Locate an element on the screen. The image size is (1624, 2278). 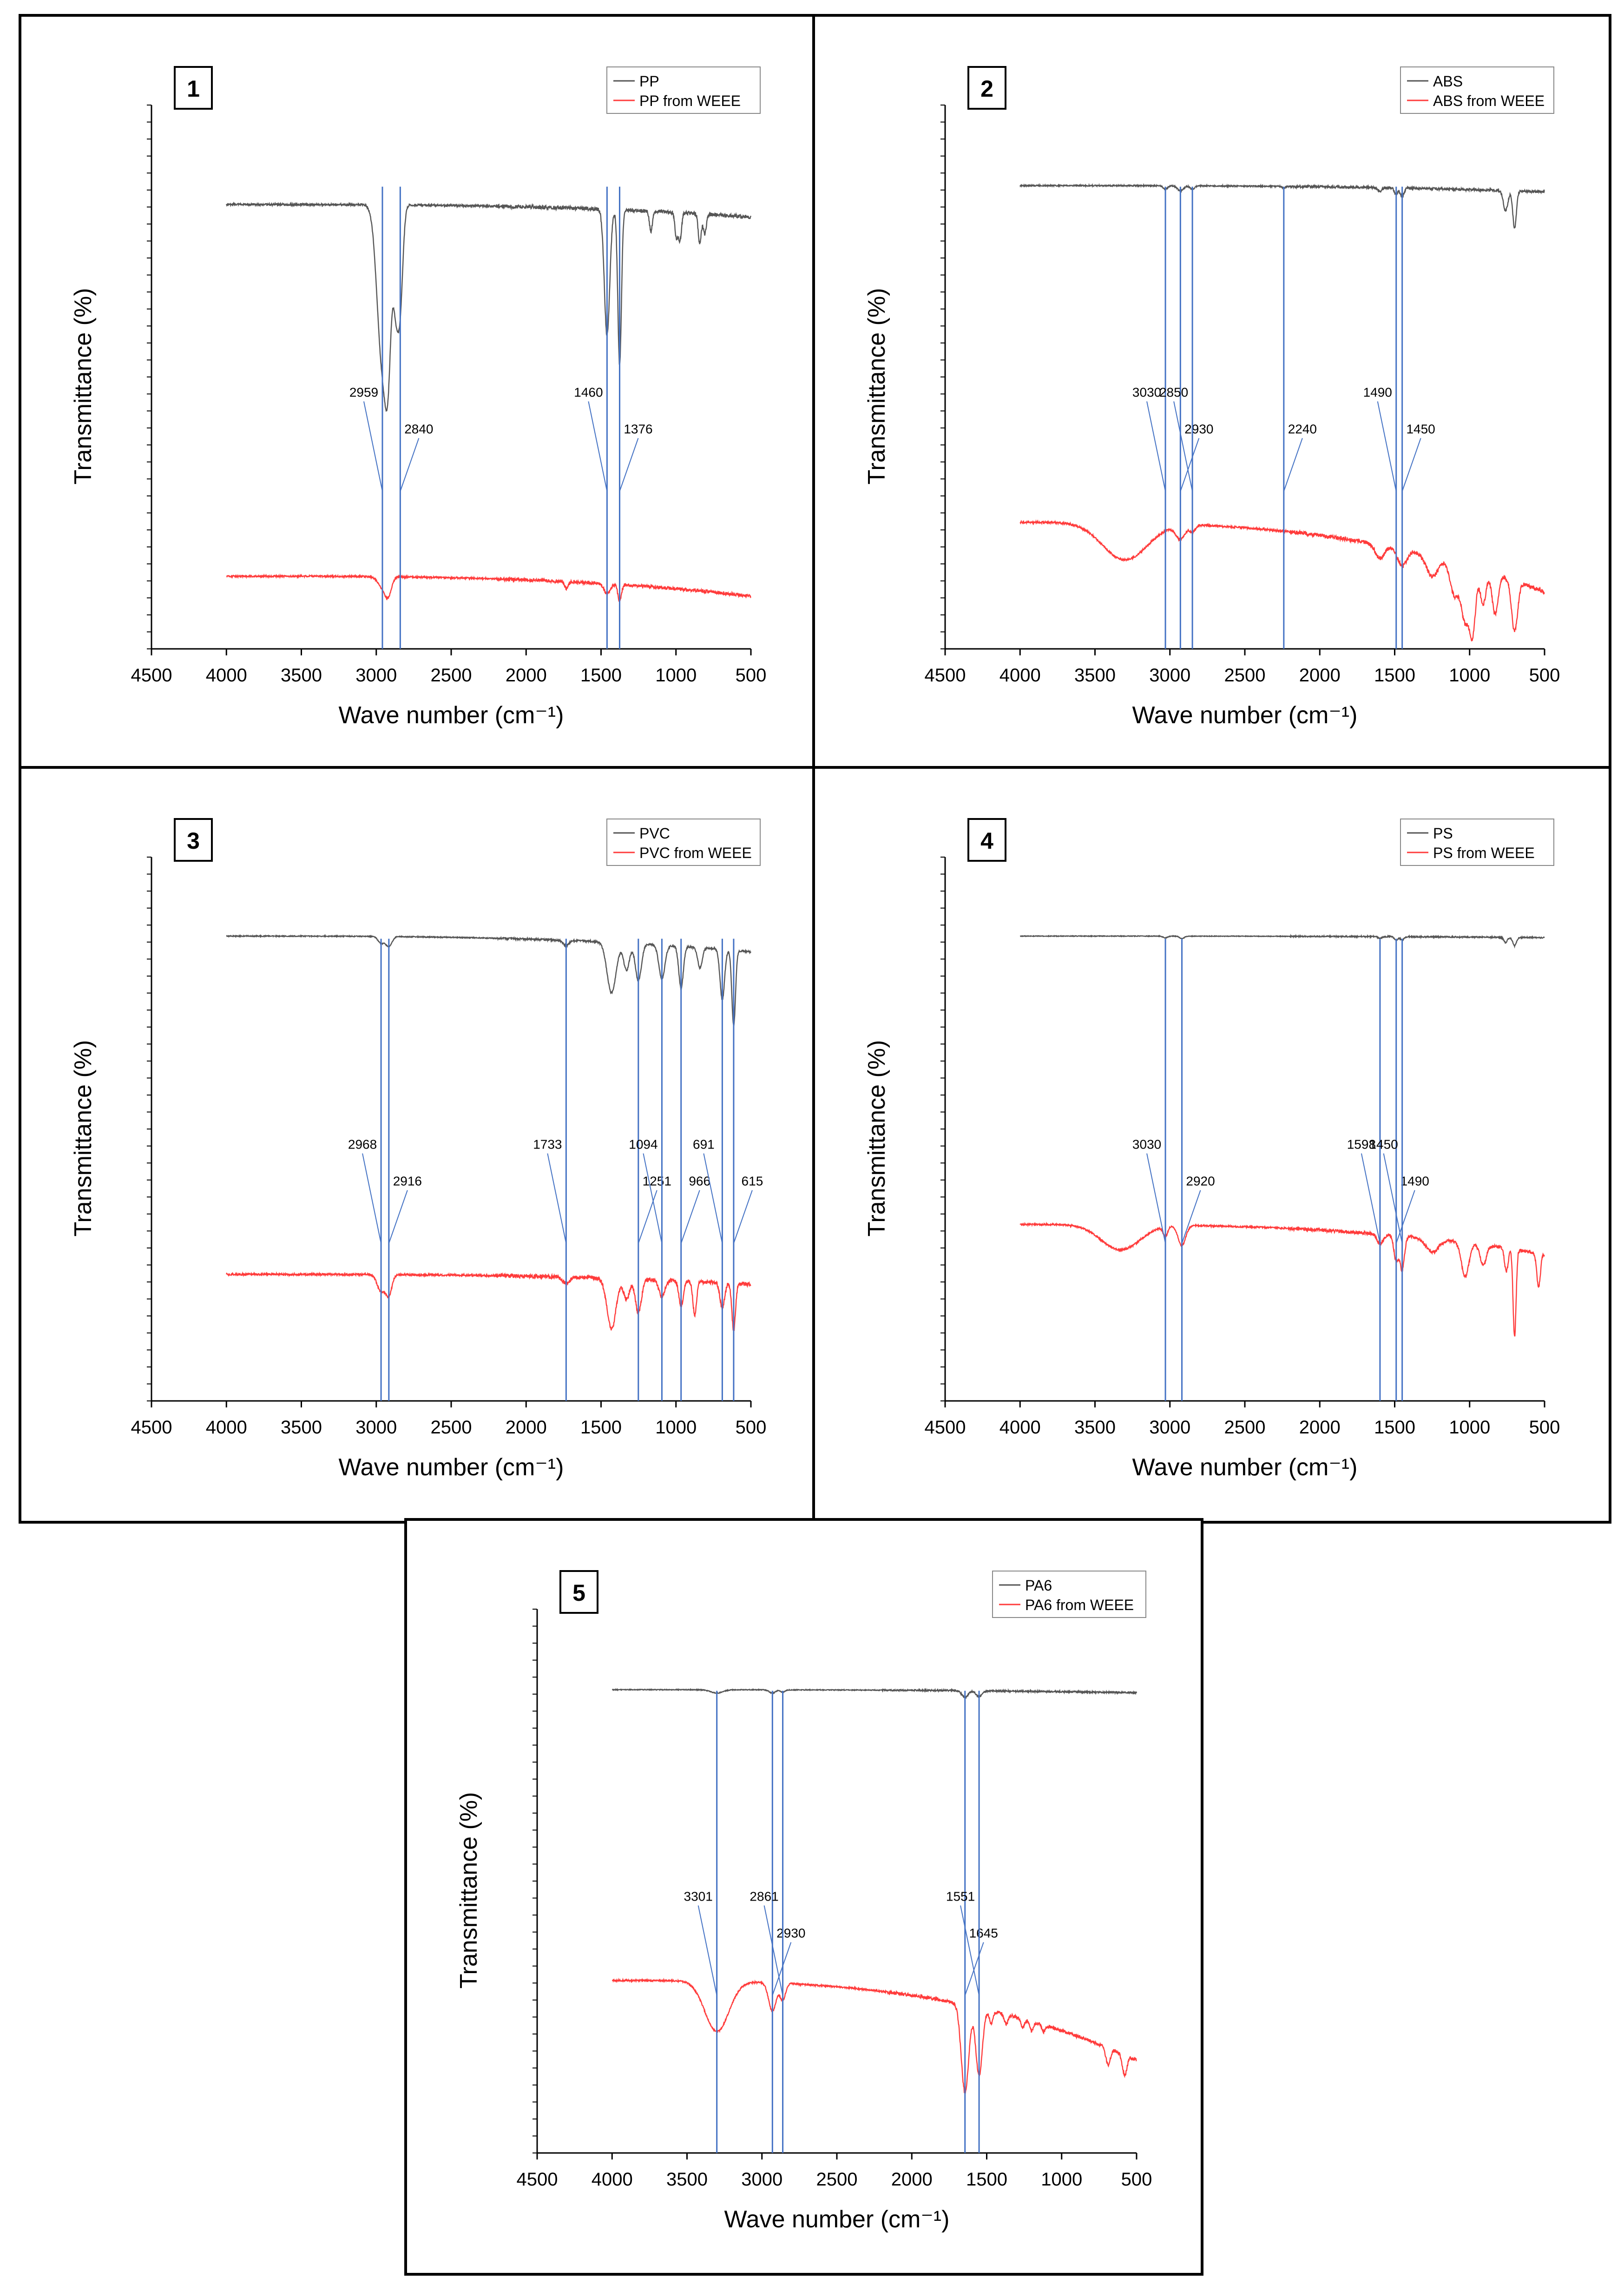
peak-label: 1450 is located at coordinates (1383, 1144).